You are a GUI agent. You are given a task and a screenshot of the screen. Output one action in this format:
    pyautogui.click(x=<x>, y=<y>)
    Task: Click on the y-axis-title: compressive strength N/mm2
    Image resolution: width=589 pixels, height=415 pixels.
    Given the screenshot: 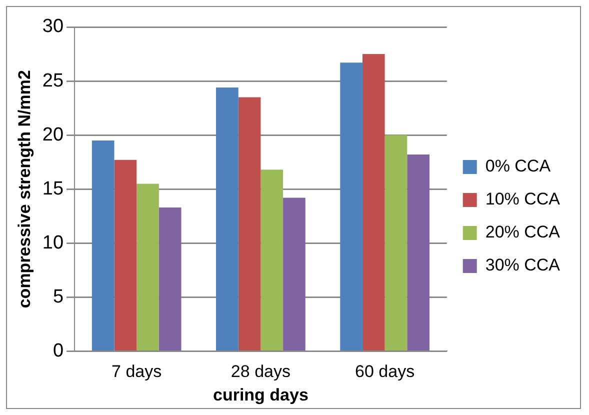 What is the action you would take?
    pyautogui.click(x=24, y=189)
    